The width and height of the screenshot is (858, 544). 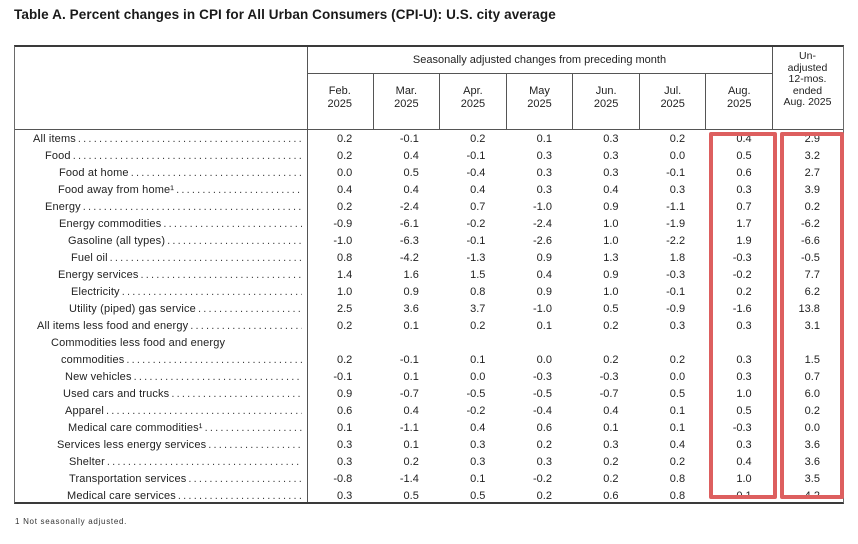 What do you see at coordinates (344, 411) in the screenshot?
I see `value-cell: 0.6` at bounding box center [344, 411].